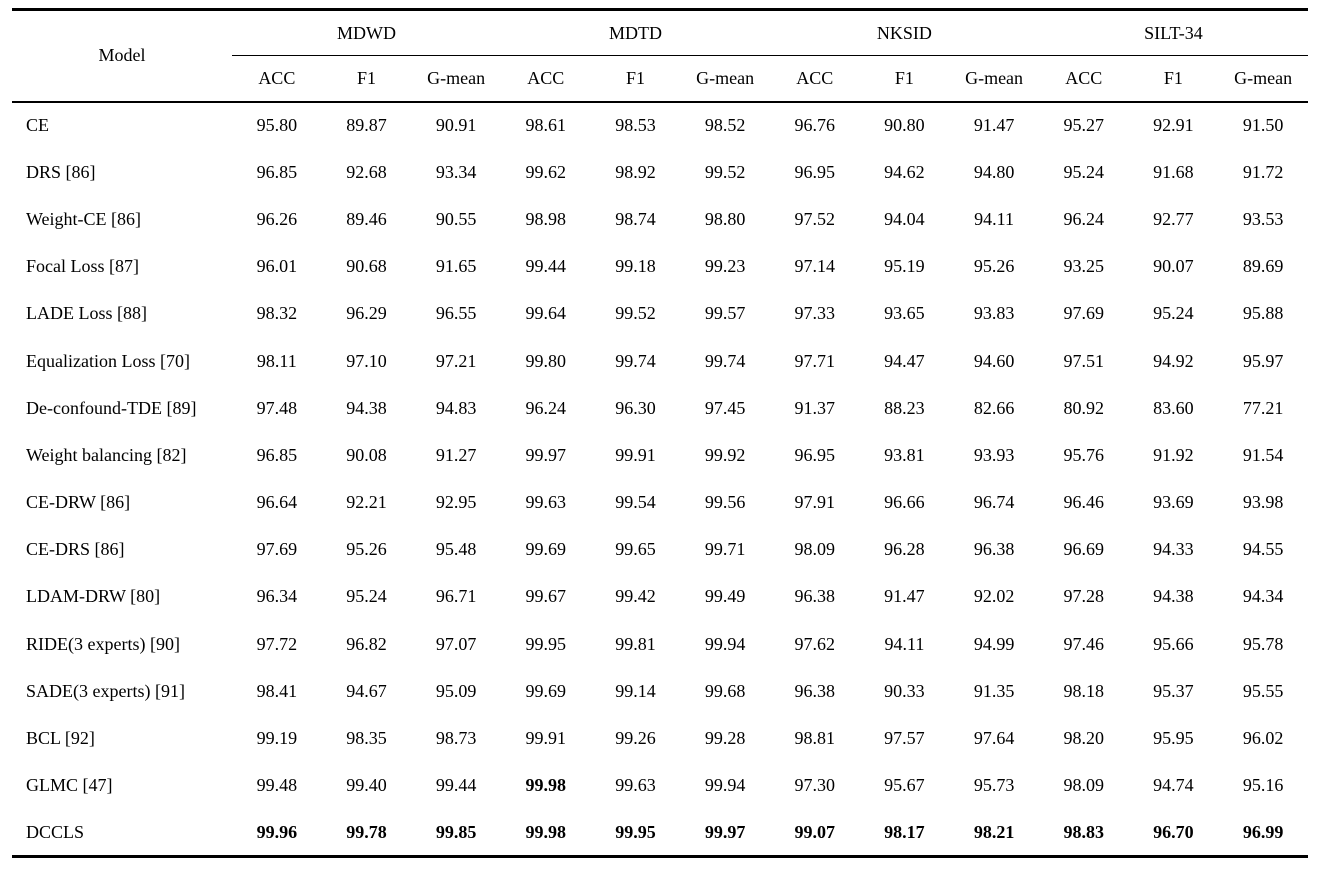  I want to click on metric-cell: 93.81, so click(904, 454).